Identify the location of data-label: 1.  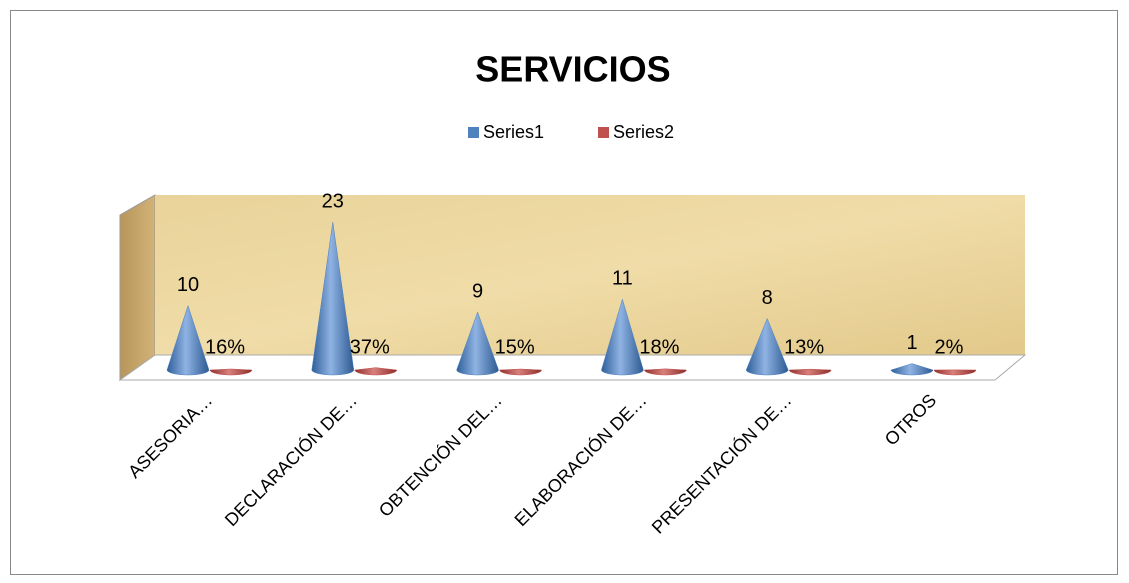
(911, 343).